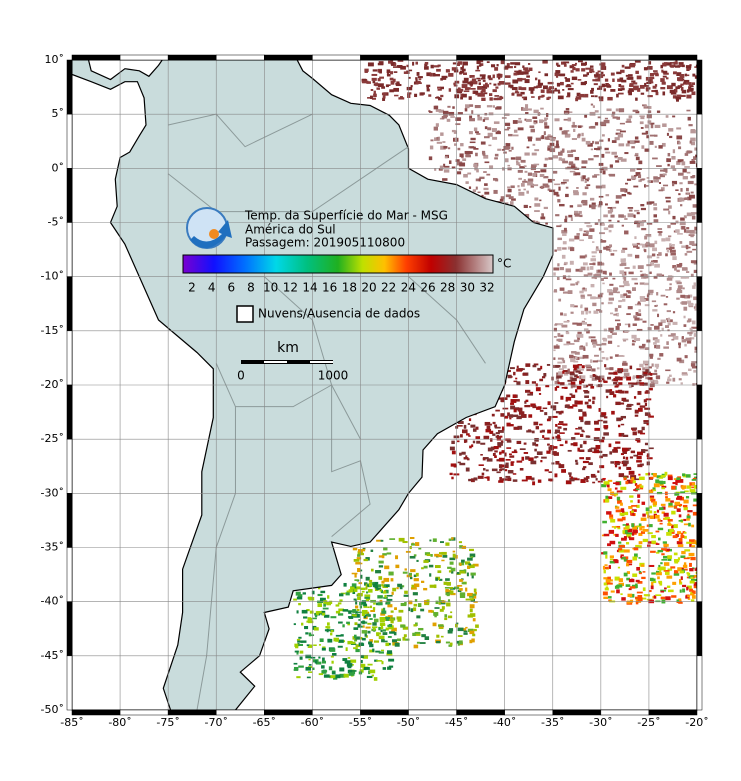 The width and height of the screenshot is (741, 781). I want to click on colorbar-tick-label: 6, so click(232, 288).